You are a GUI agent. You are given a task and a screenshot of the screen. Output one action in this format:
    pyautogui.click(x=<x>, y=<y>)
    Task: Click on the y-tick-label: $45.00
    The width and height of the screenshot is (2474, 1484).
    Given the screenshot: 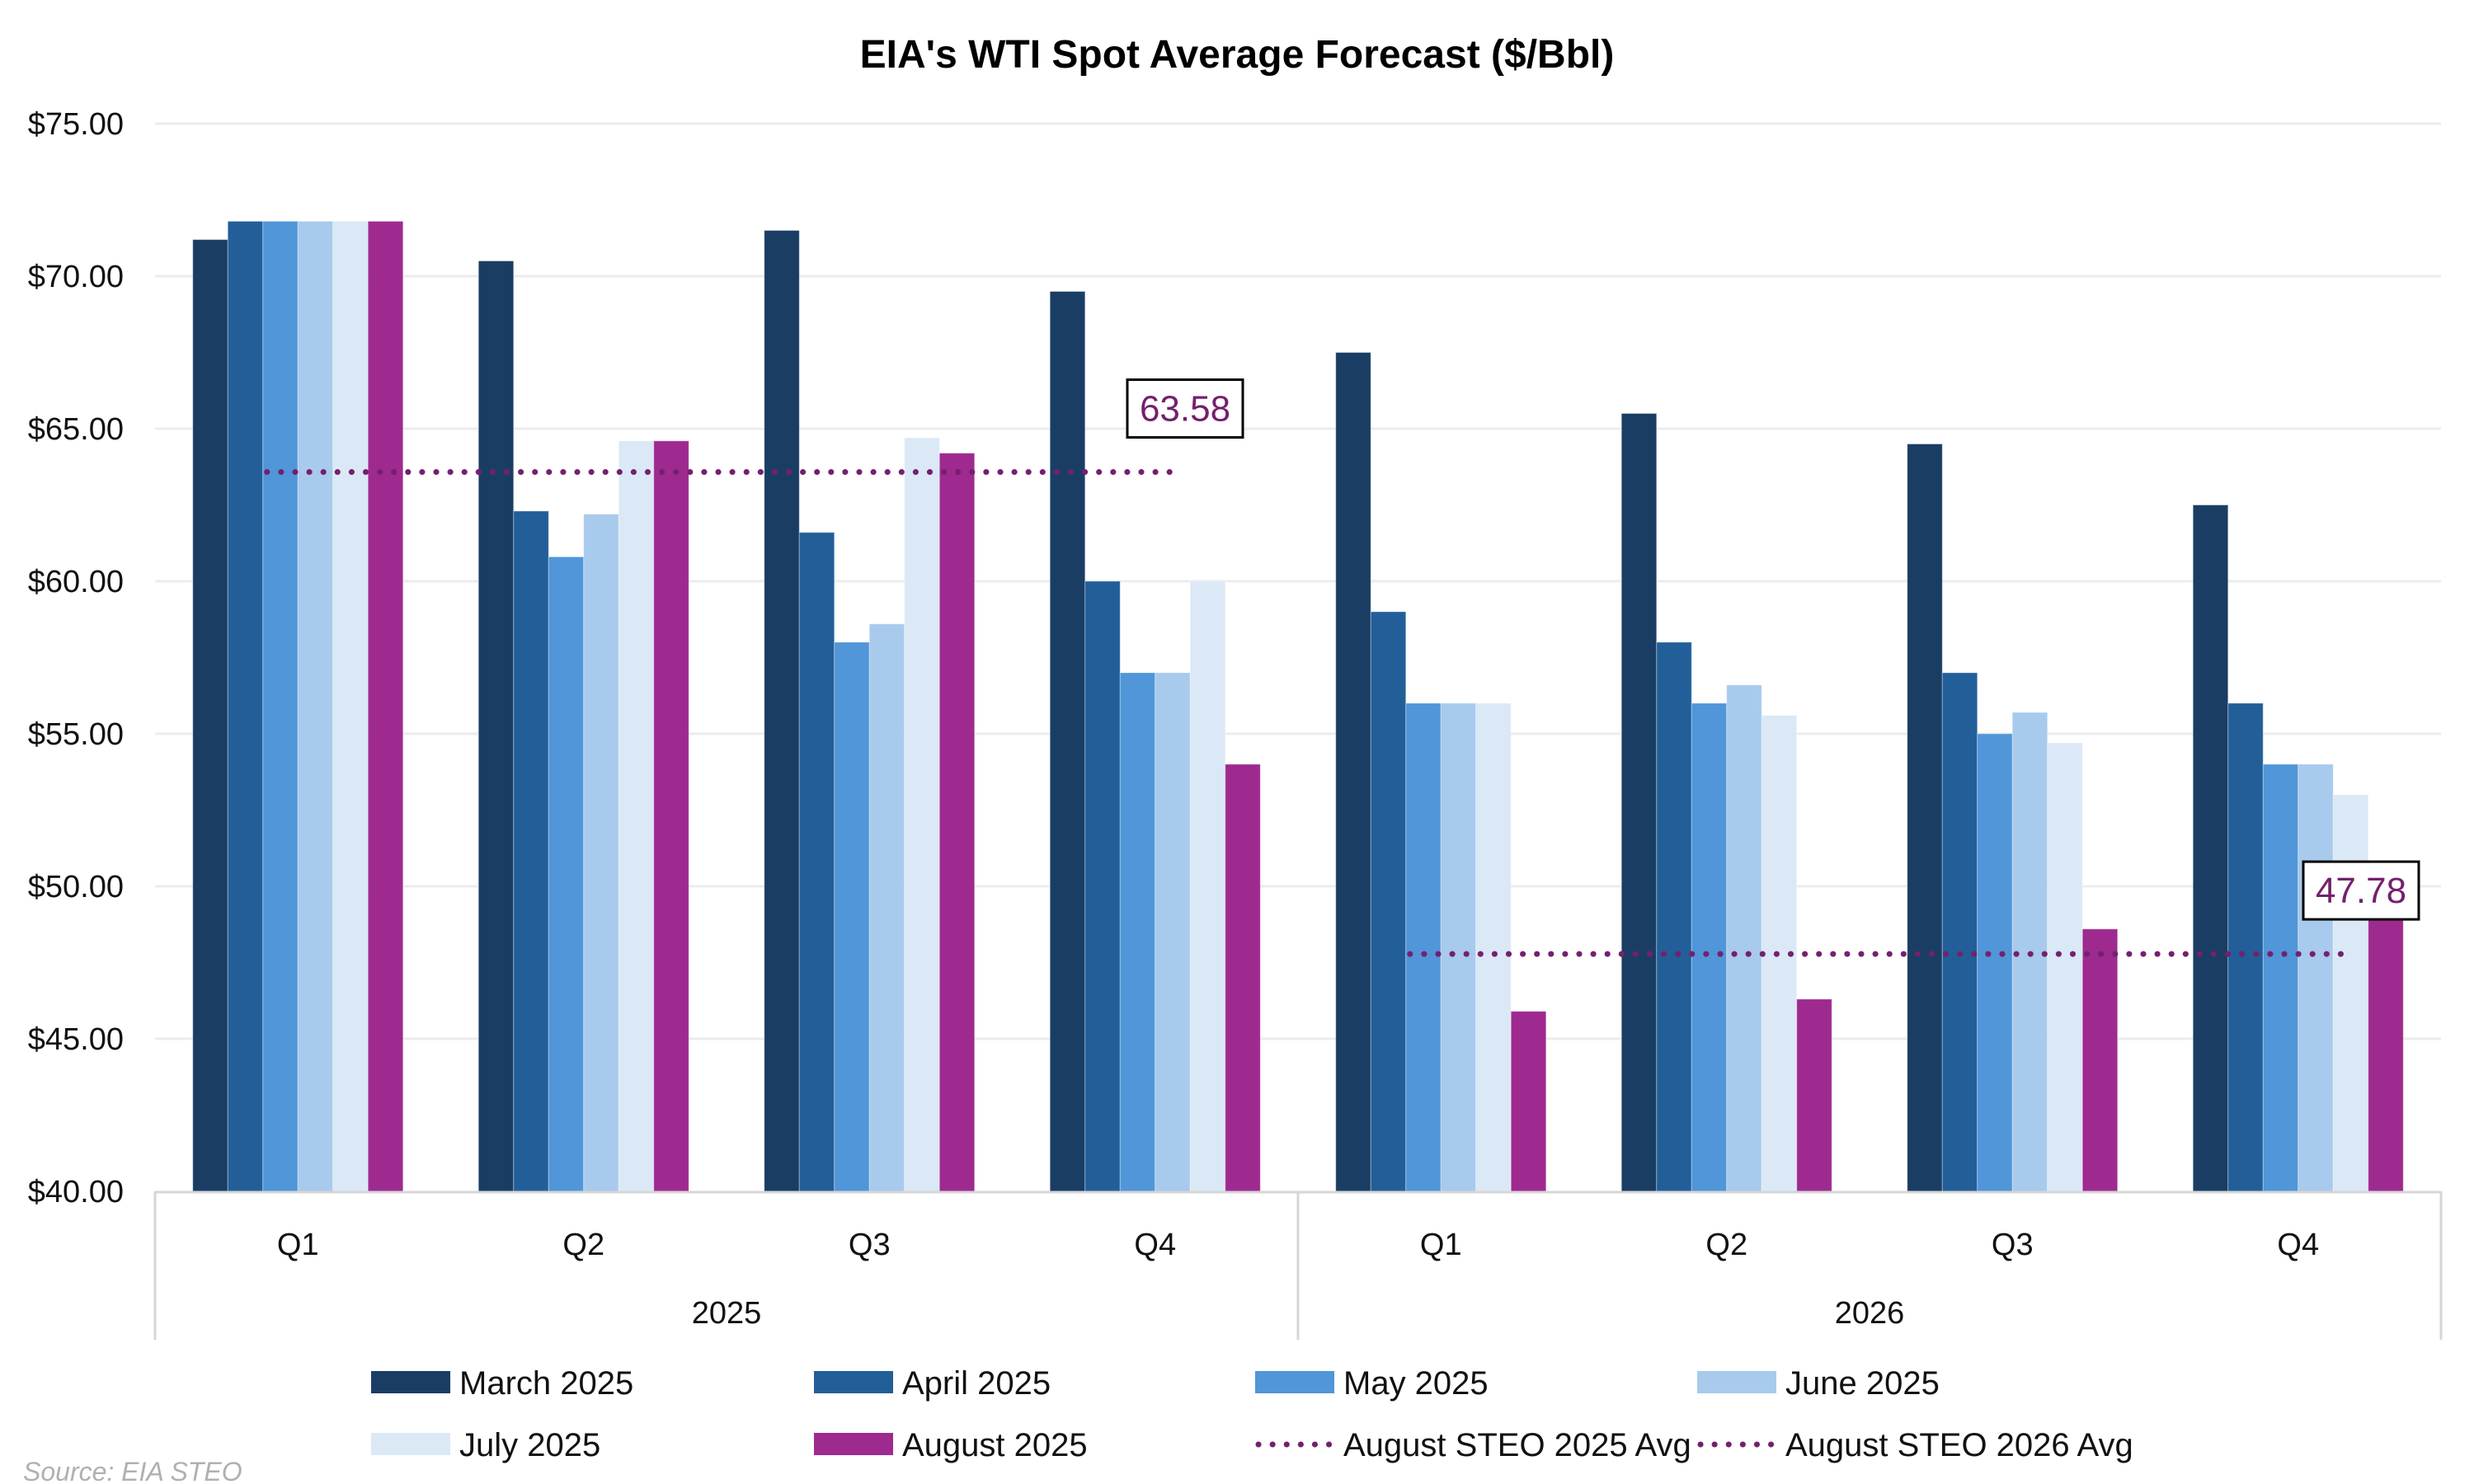 What is the action you would take?
    pyautogui.click(x=76, y=1039)
    